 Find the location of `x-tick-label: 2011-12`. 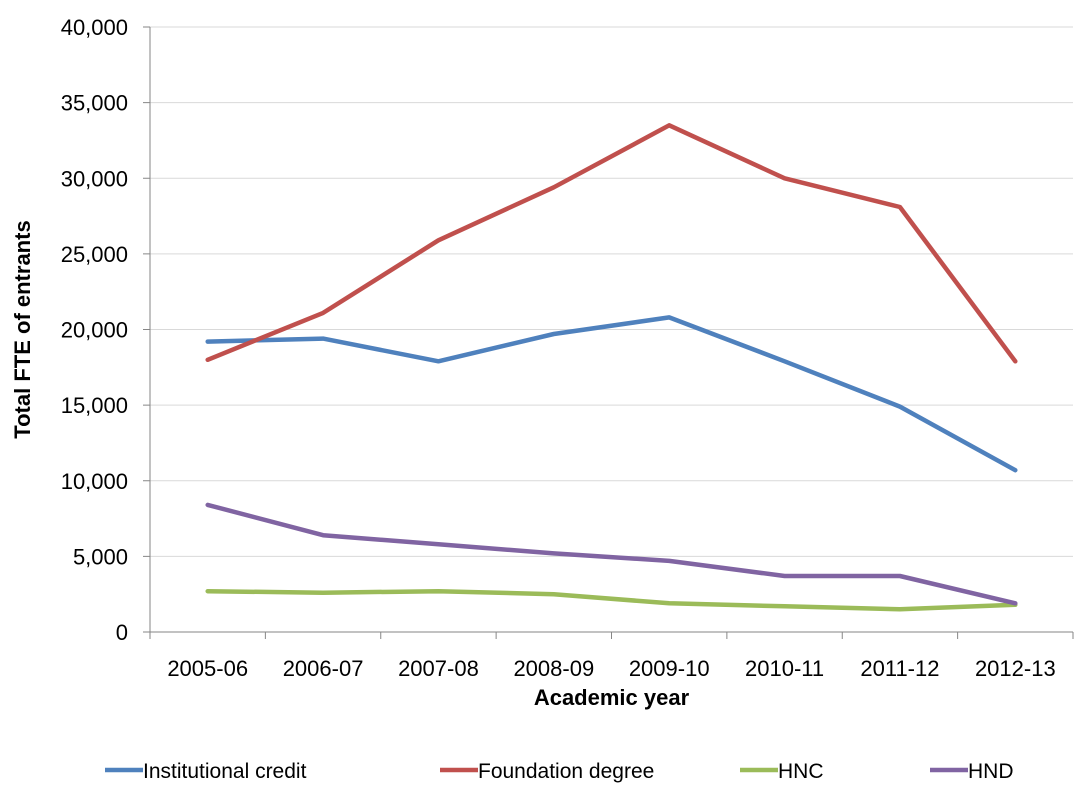

x-tick-label: 2011-12 is located at coordinates (899, 668).